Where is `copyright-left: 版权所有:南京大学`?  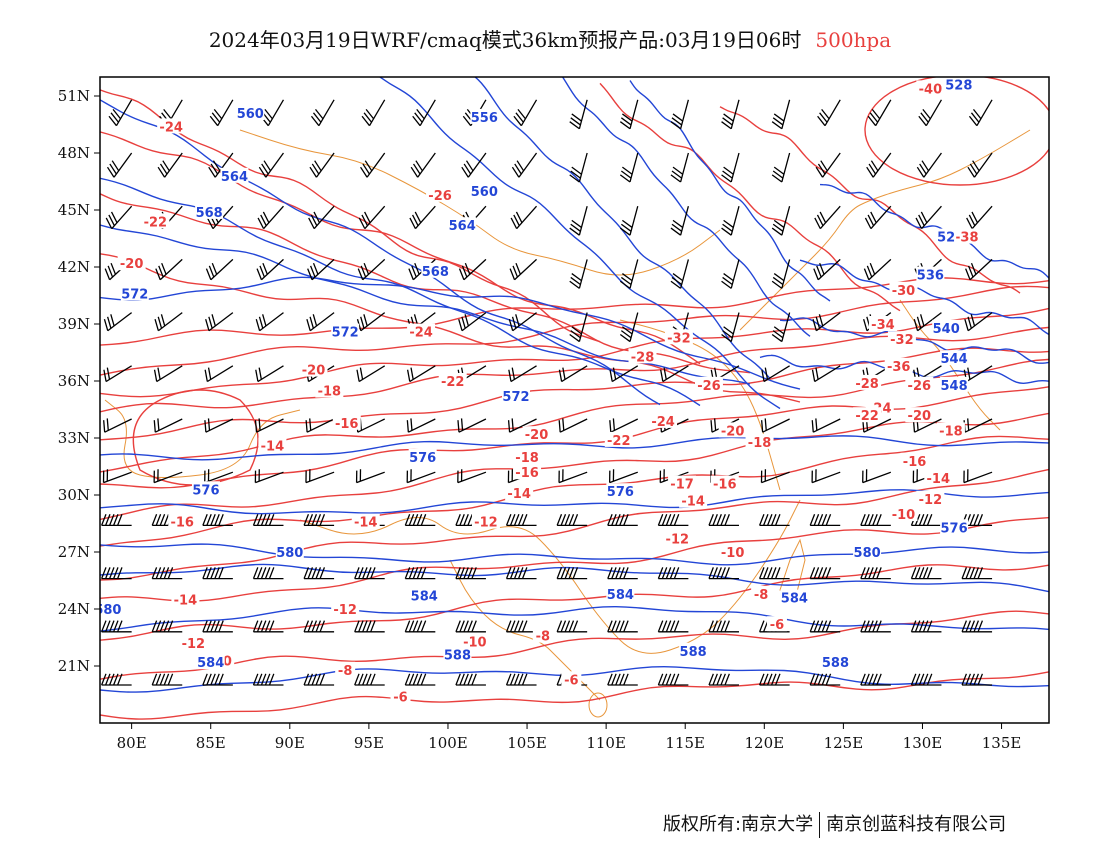 copyright-left: 版权所有:南京大学 is located at coordinates (738, 824).